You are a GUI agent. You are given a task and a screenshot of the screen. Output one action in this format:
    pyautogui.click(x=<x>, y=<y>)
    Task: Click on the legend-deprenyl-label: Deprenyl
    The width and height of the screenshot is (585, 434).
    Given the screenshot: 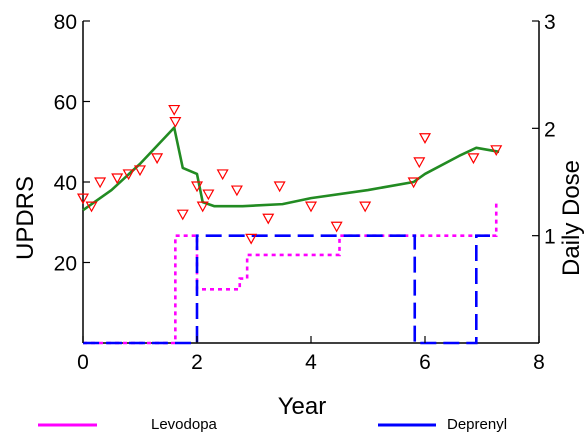 What is the action you would take?
    pyautogui.click(x=477, y=424)
    